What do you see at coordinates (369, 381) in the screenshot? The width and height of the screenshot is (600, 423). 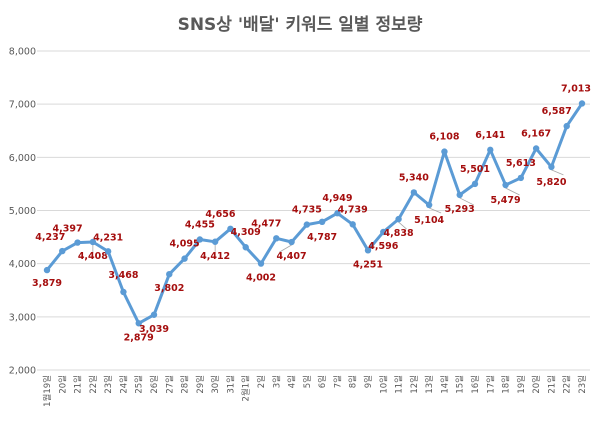 I see `x-tick-label: 9일` at bounding box center [369, 381].